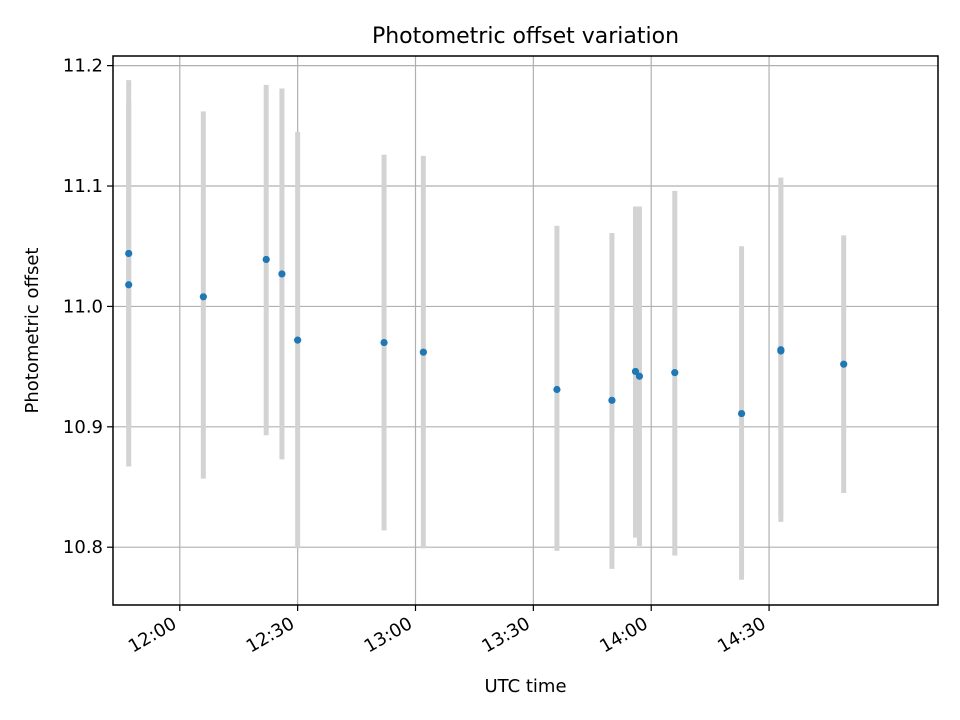 This screenshot has width=960, height=720. Describe the element at coordinates (83, 427) in the screenshot. I see `y-tick-label: 10.9` at that location.